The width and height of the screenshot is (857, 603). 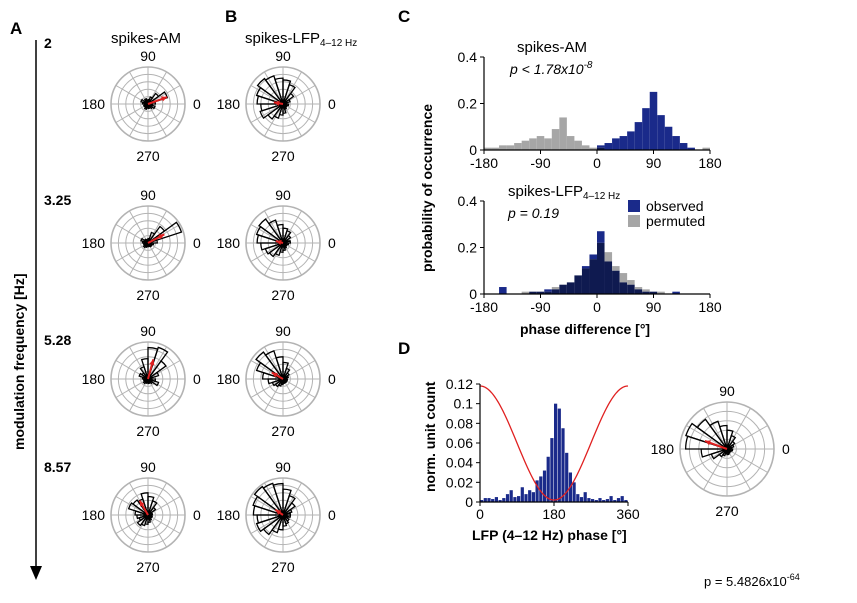 What do you see at coordinates (551, 68) in the screenshot?
I see `c-top-pvalue: p < 1.78x10-8` at bounding box center [551, 68].